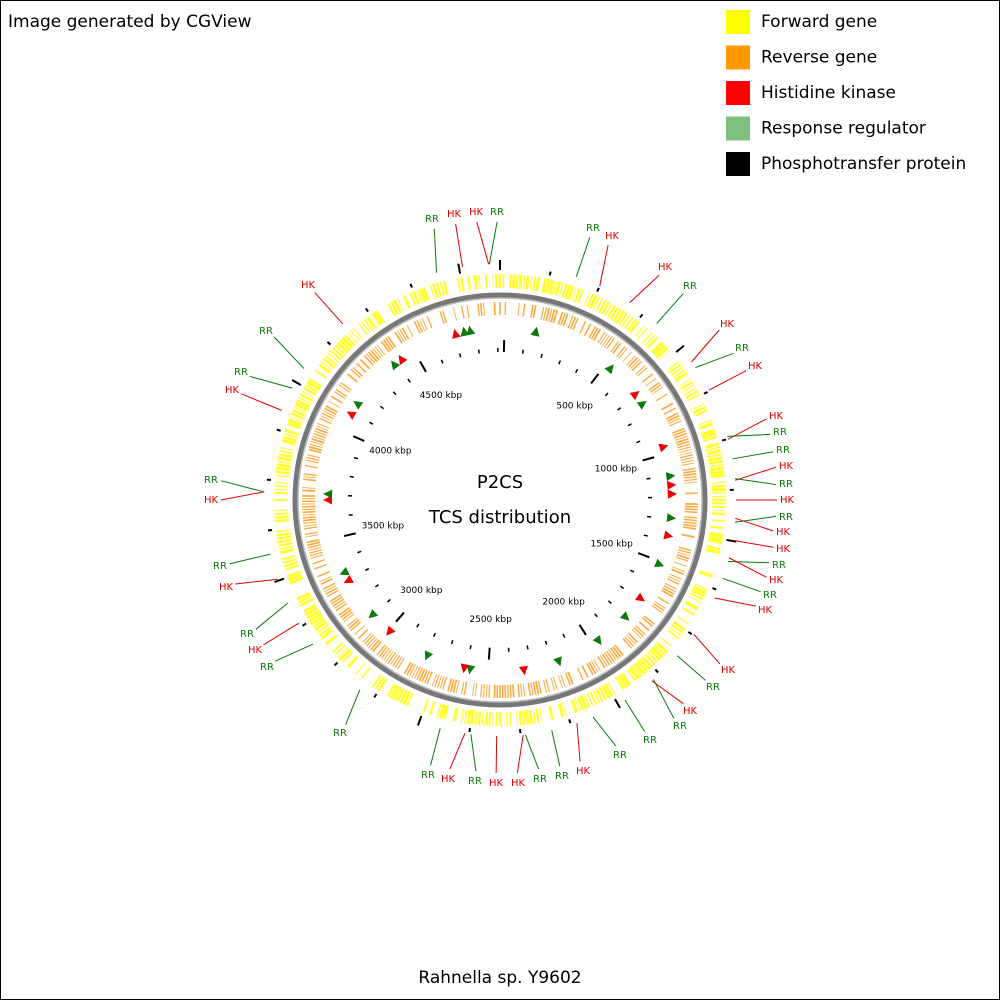  Describe the element at coordinates (738, 128) in the screenshot. I see `legend-swatch` at that location.